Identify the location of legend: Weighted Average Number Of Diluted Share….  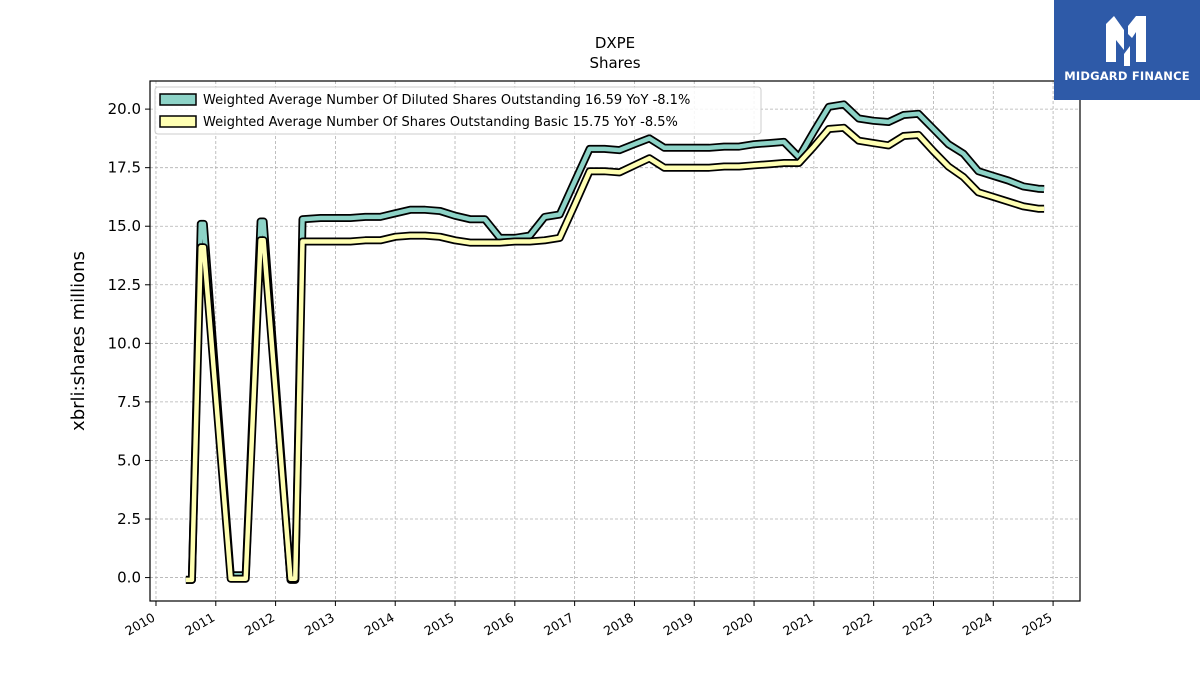
(458, 110).